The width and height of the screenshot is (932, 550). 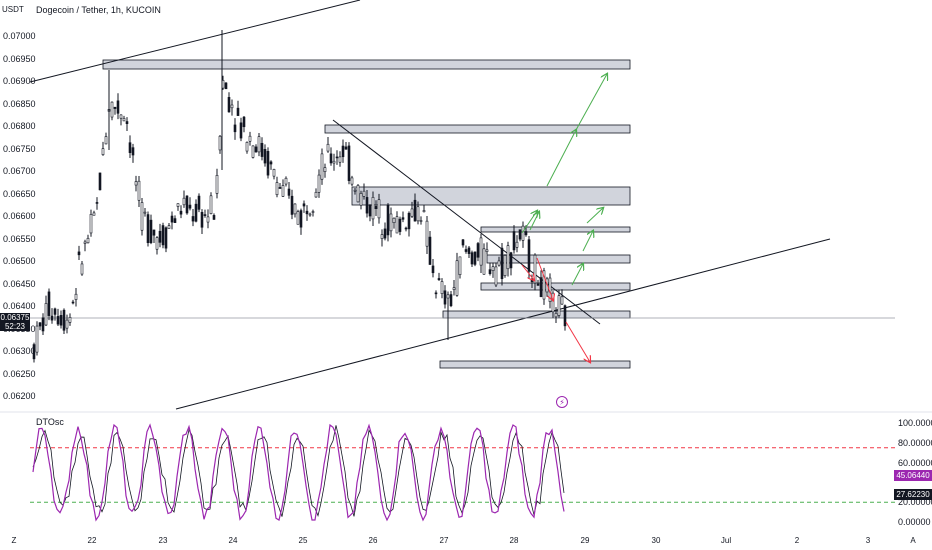 What do you see at coordinates (444, 540) in the screenshot?
I see `time-axis-label: 27` at bounding box center [444, 540].